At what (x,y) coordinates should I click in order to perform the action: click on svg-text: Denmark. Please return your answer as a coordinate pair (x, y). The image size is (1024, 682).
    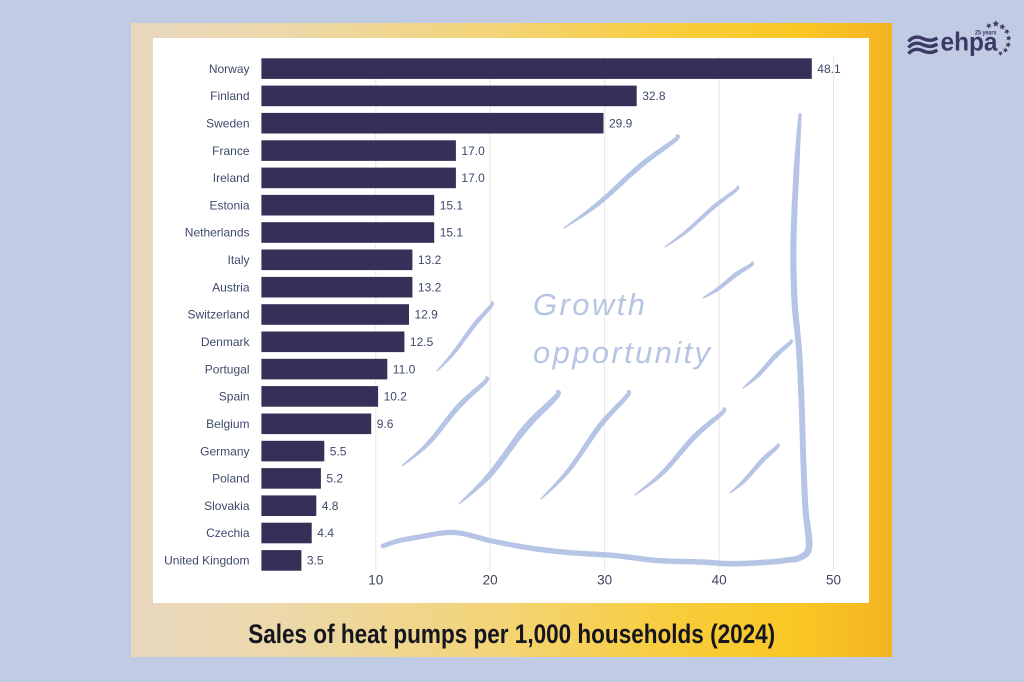
    Looking at the image, I should click on (226, 342).